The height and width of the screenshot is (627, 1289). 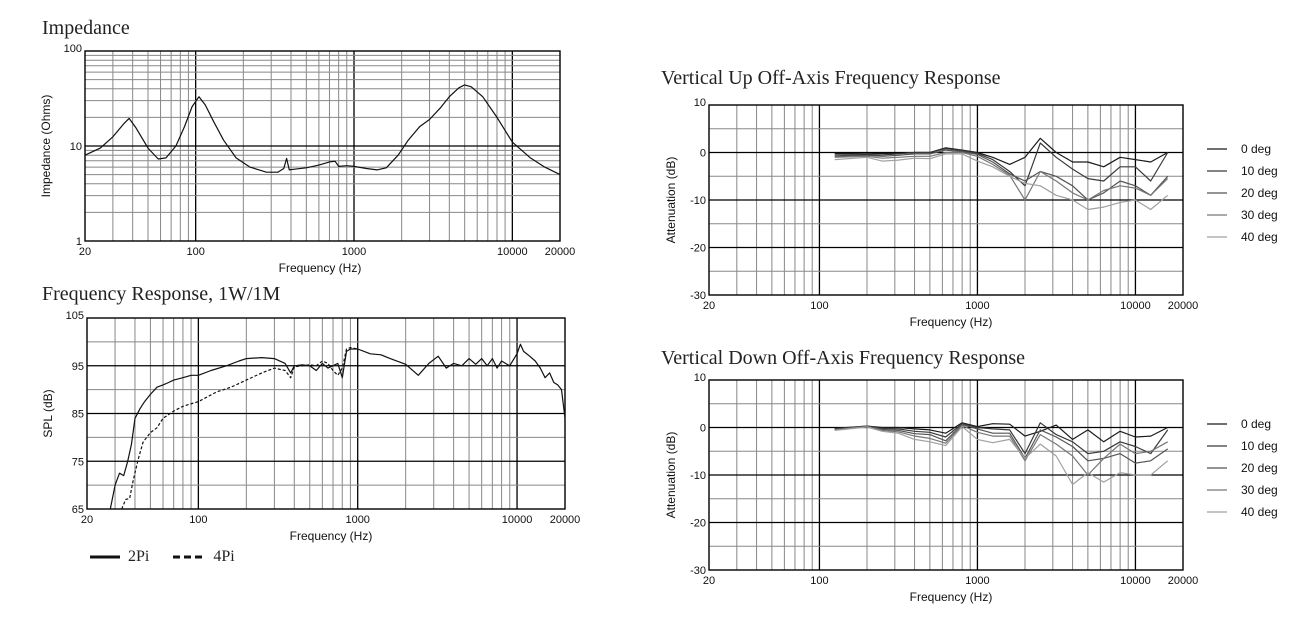 What do you see at coordinates (48, 413) in the screenshot?
I see `y-axis-label: SPL (dB)` at bounding box center [48, 413].